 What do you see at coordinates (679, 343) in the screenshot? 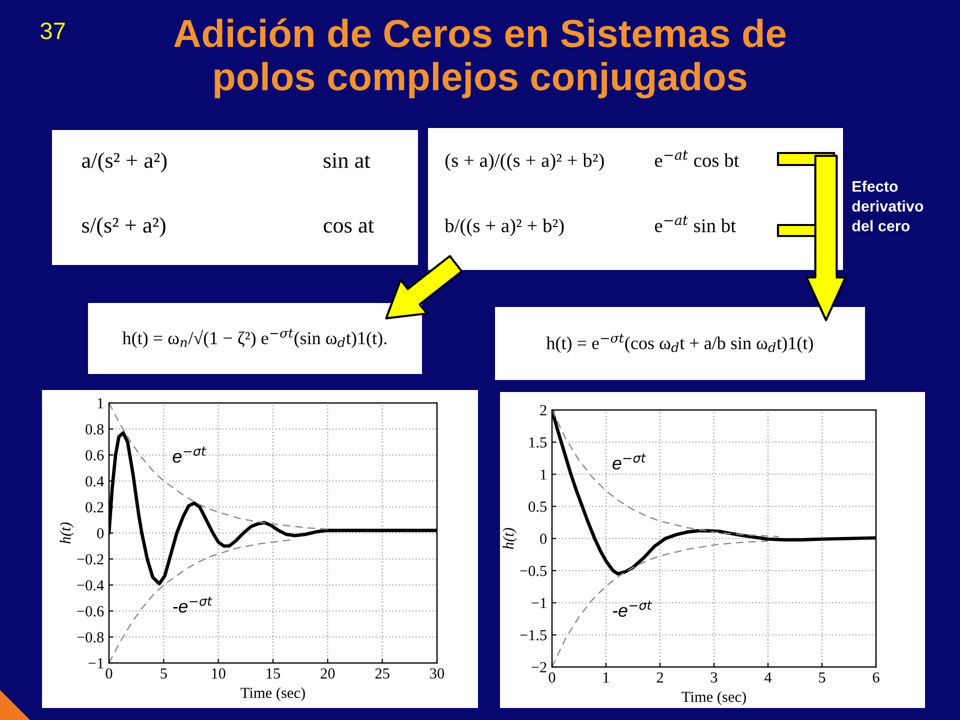
I see `text: h(t) = e$^{−σt}$(cos ω$_{d}$t + a/b sin ω$_{d}$t)1(t)` at bounding box center [679, 343].